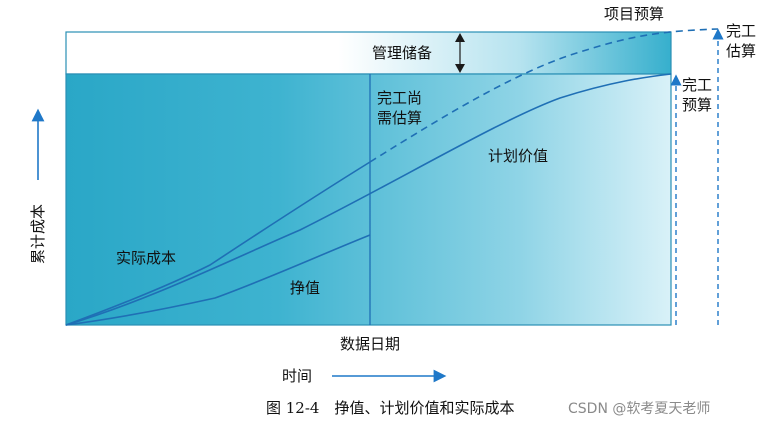 This screenshot has height=426, width=765. I want to click on project-budget-label: 项目预算, so click(634, 14).